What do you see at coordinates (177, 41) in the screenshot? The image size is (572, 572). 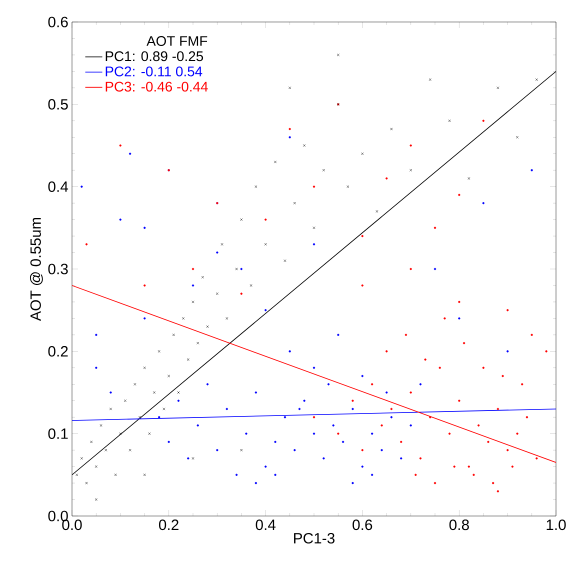 I see `legend-title: AOT FMF` at bounding box center [177, 41].